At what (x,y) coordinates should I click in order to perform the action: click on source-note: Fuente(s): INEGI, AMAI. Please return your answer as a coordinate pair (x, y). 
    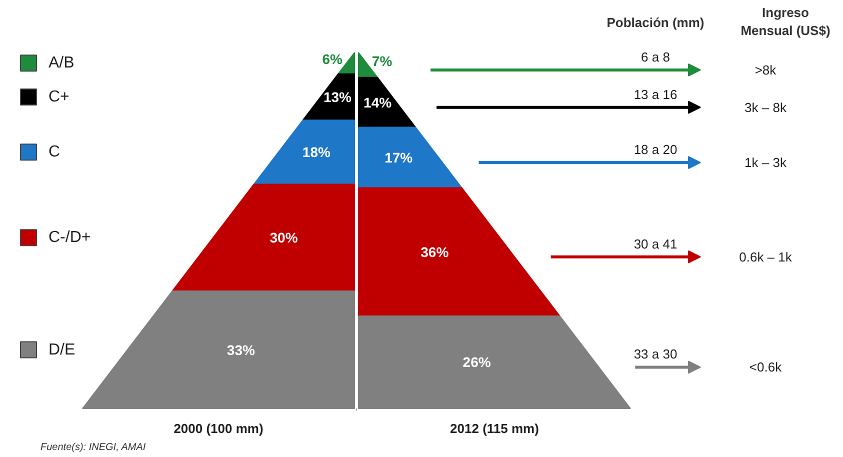
    Looking at the image, I should click on (93, 447).